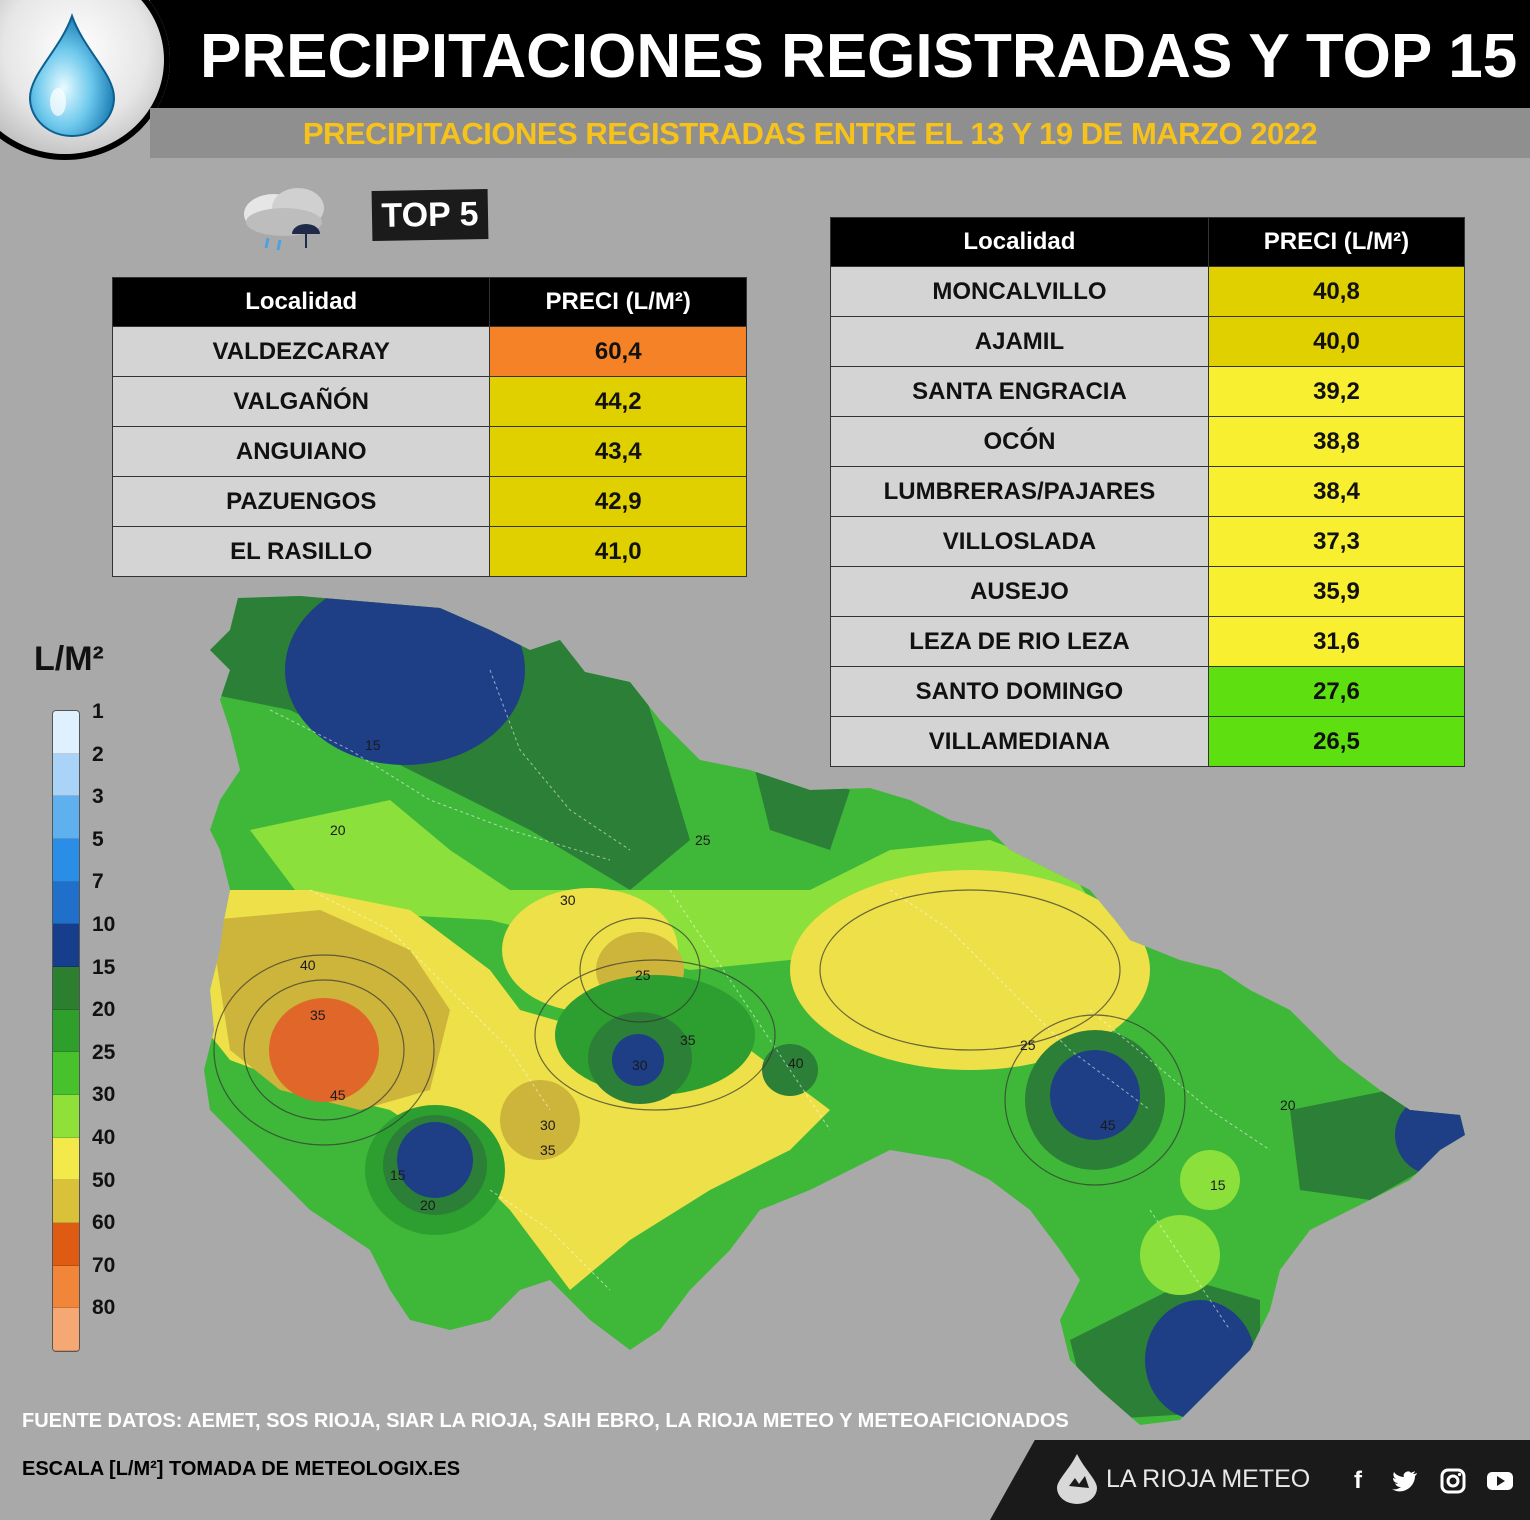  What do you see at coordinates (1019, 242) in the screenshot?
I see `top15-col-locality: Localidad` at bounding box center [1019, 242].